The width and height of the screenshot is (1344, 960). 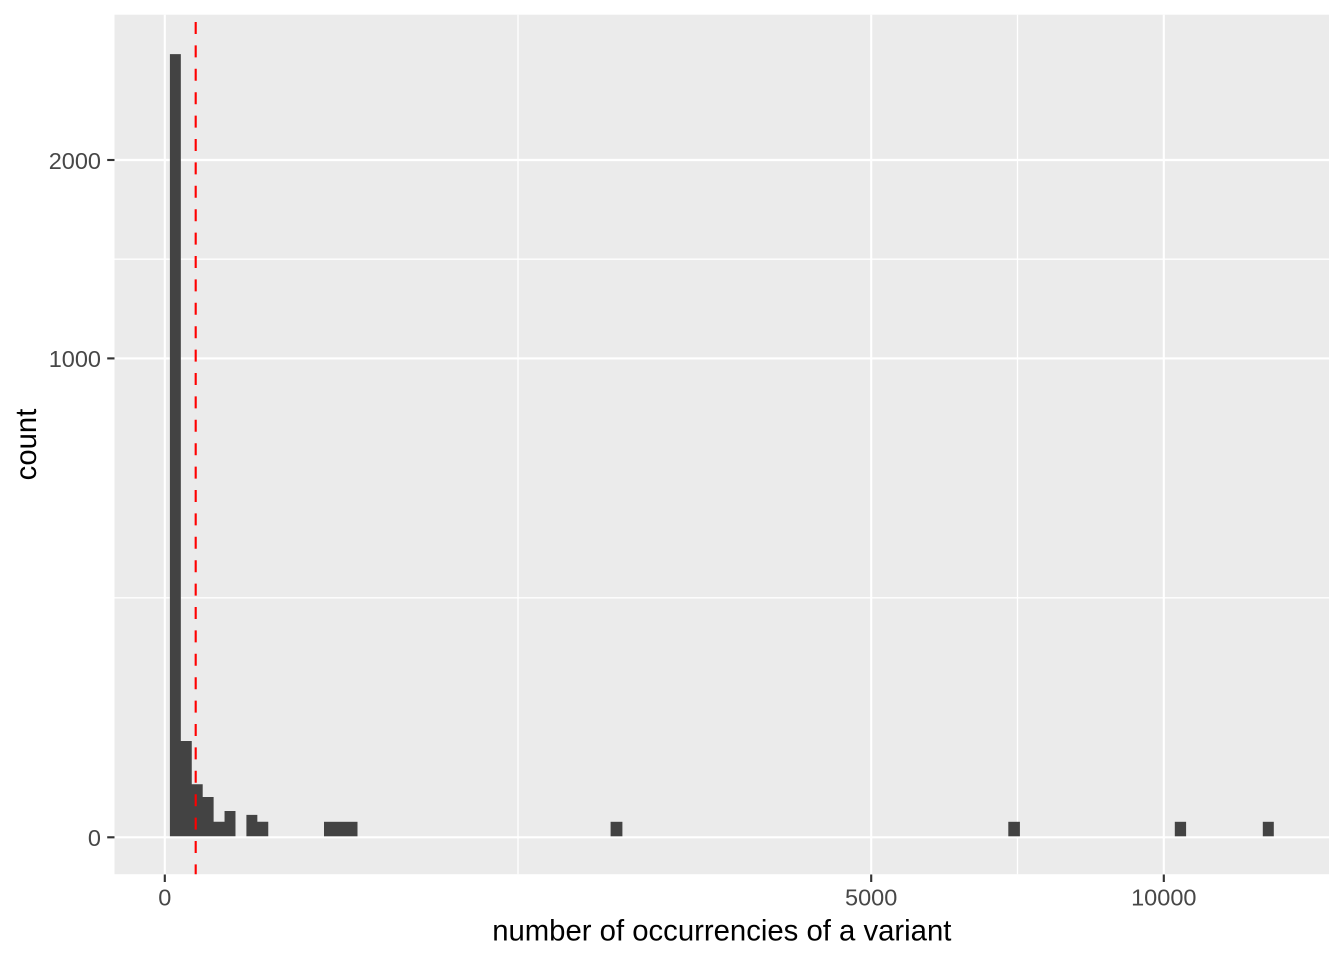 I want to click on svg-text: 5000, so click(x=871, y=898).